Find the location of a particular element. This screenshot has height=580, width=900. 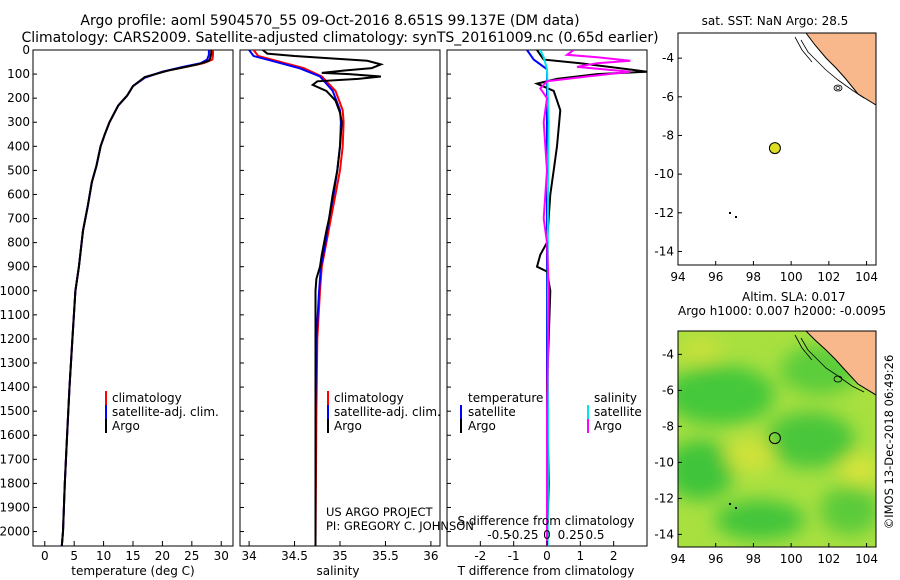

legend-climatology-label: climatology is located at coordinates (147, 398).